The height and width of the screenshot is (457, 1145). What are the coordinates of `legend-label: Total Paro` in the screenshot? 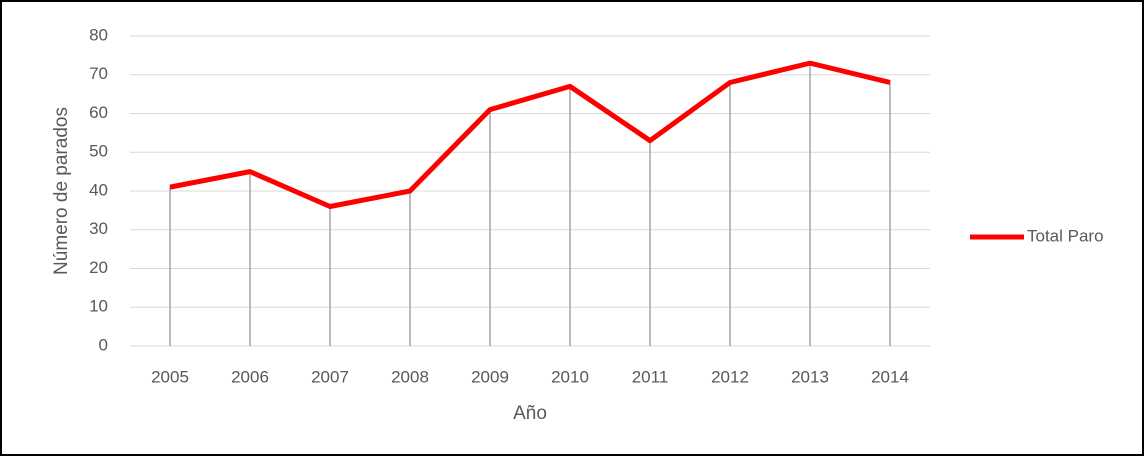 It's located at (1065, 235).